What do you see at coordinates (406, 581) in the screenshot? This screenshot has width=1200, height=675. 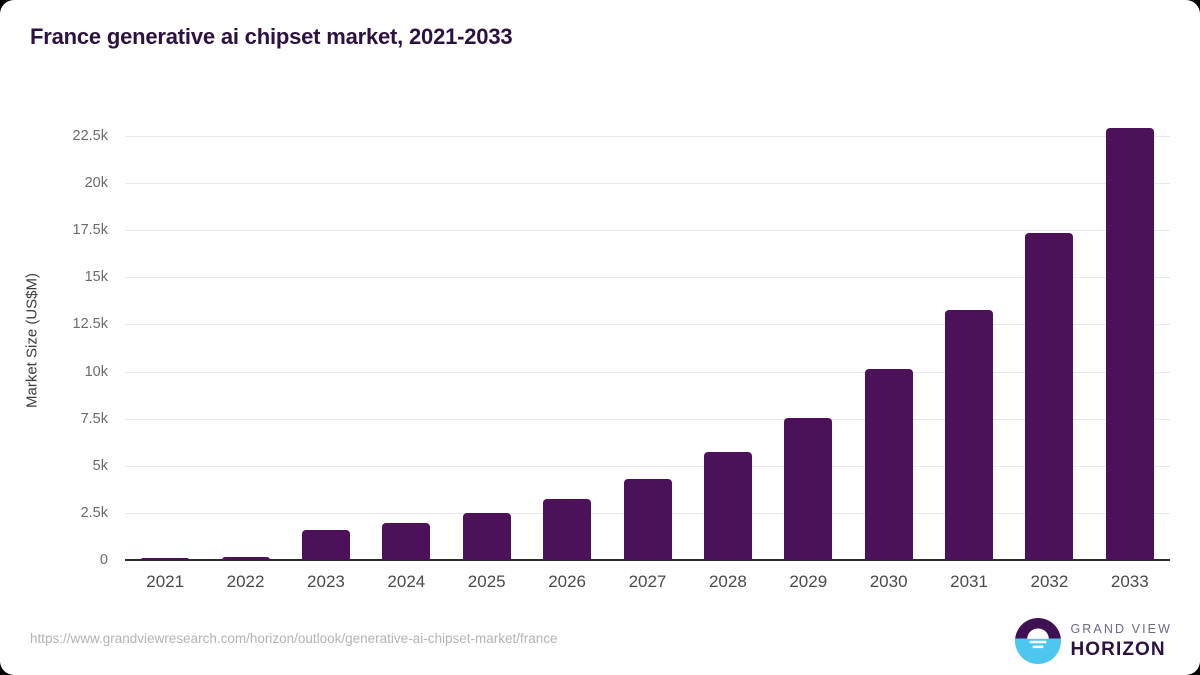 I see `x-axis-tick-label: 2024` at bounding box center [406, 581].